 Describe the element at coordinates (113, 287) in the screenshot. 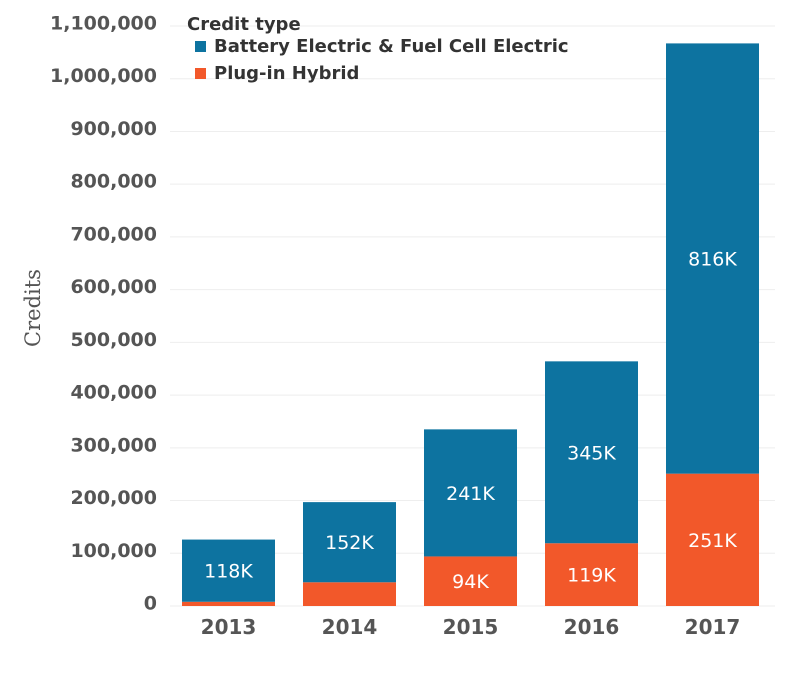

I see `y-tick-label: 600,000` at that location.